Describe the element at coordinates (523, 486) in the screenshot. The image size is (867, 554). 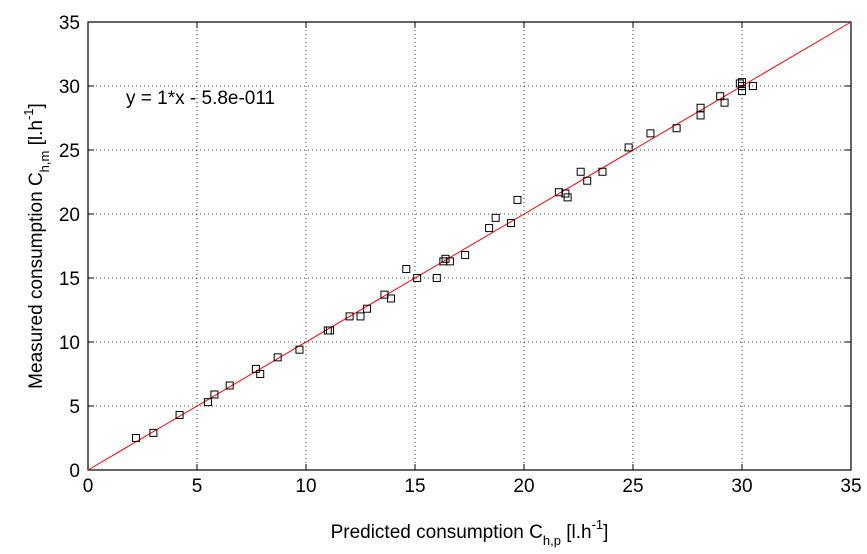
I see `x-tick-label: 20` at that location.